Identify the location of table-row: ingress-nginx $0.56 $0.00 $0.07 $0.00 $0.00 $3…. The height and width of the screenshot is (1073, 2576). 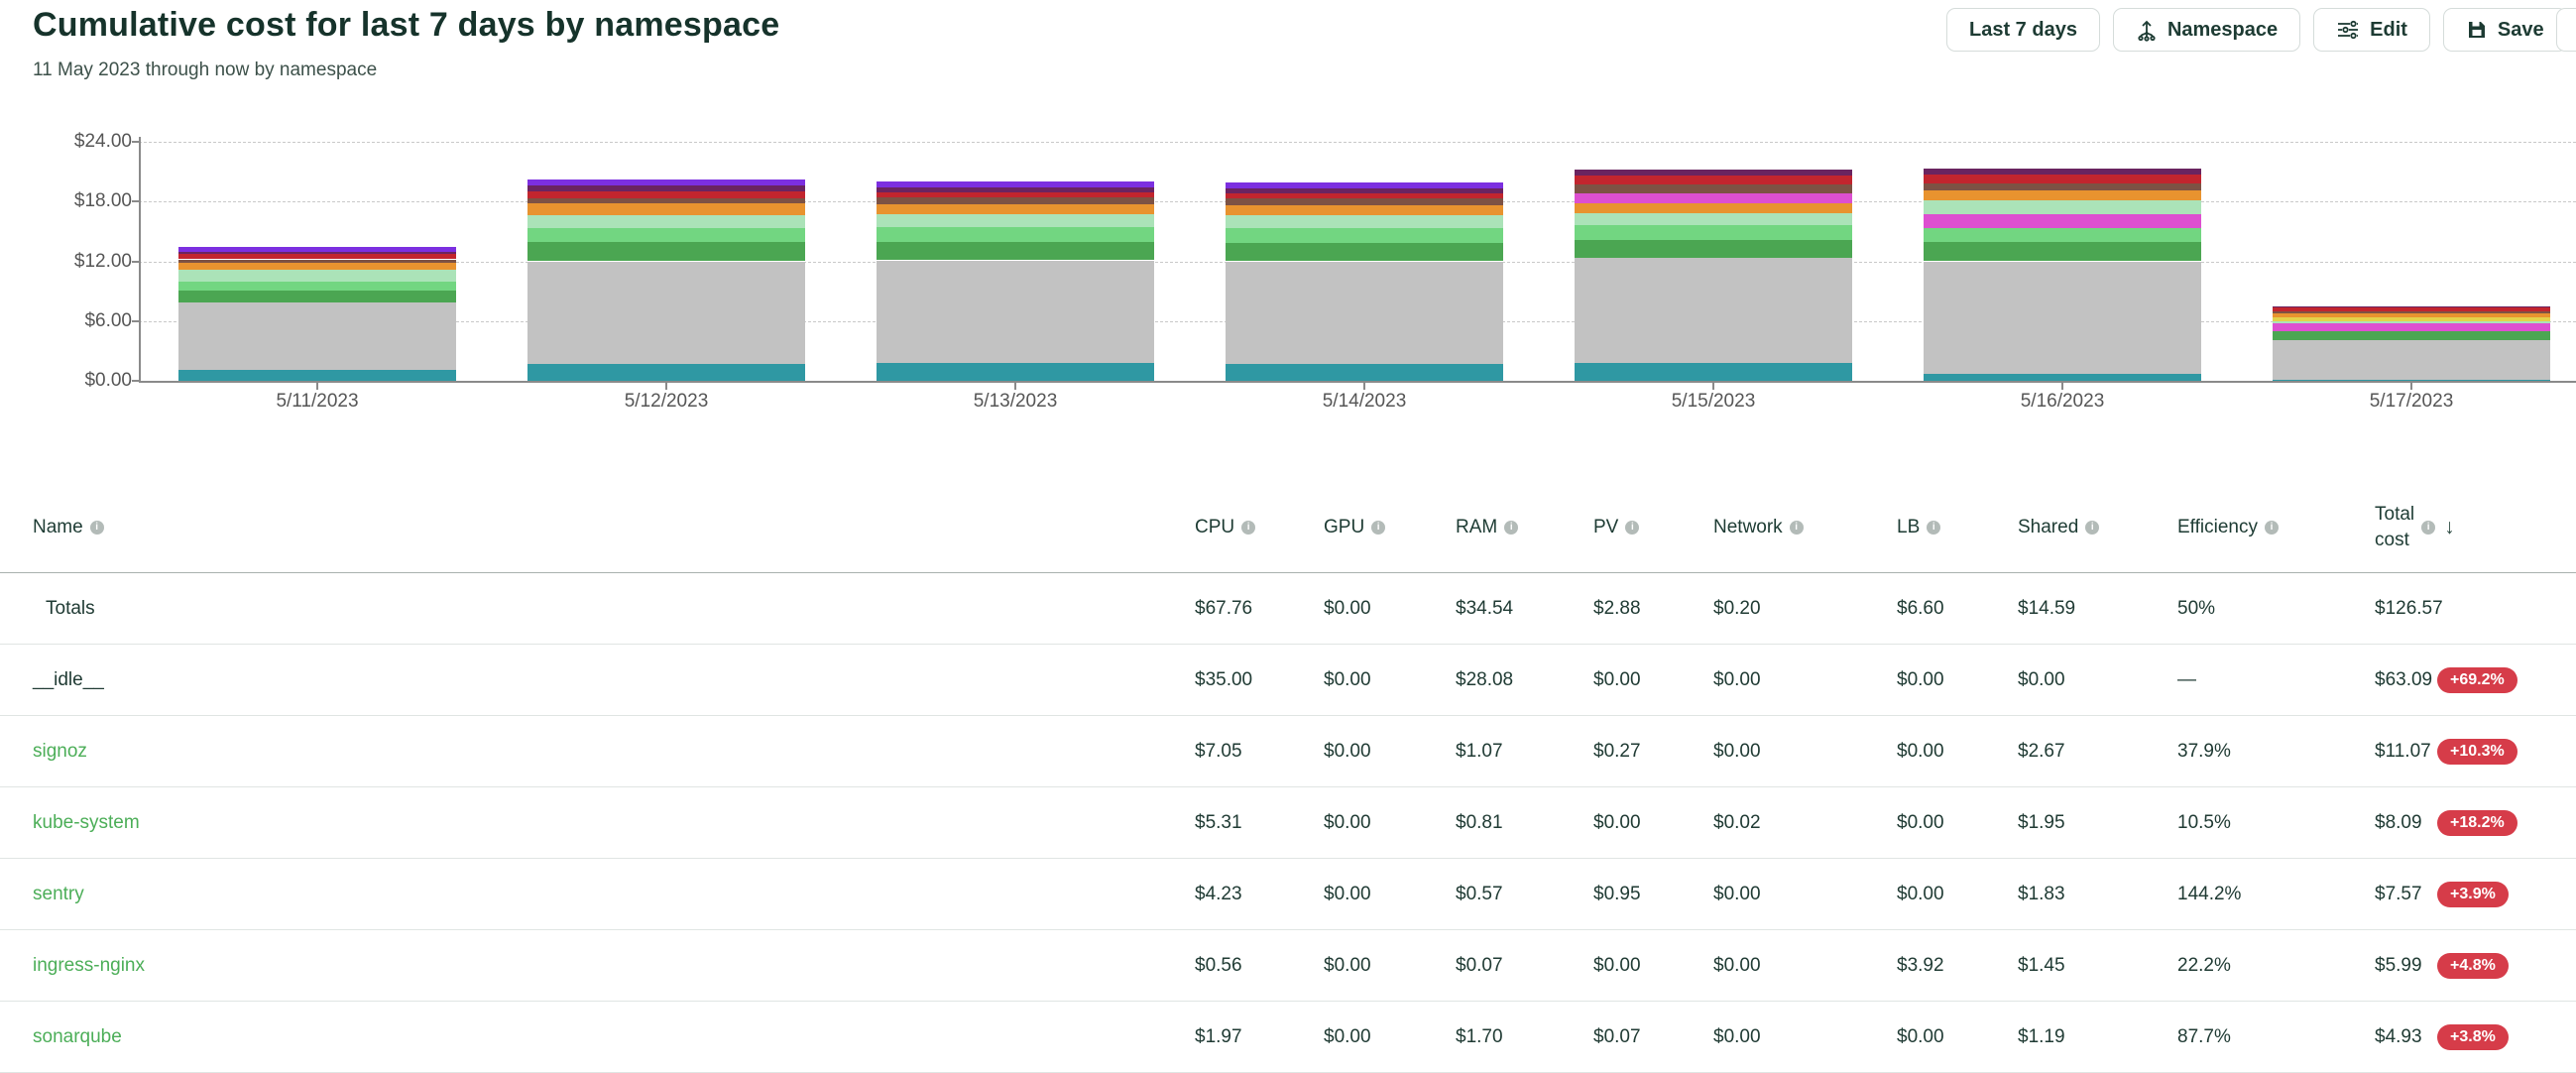
(1288, 966).